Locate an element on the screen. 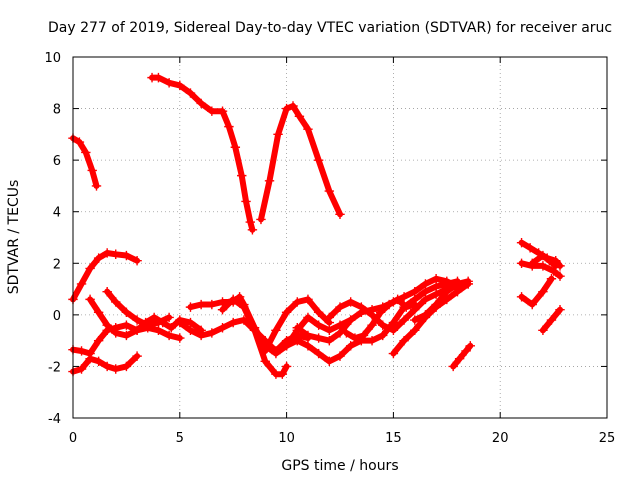 The image size is (640, 480). y-tick-label: -4 is located at coordinates (54, 419).